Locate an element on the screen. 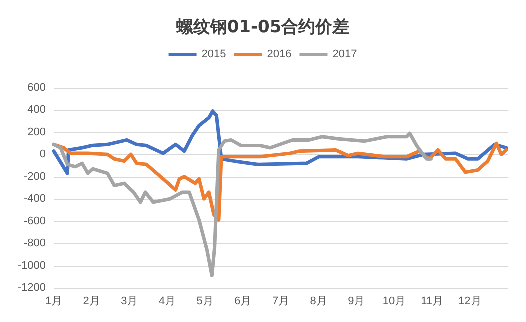  x-tick-label: 11月 is located at coordinates (432, 302).